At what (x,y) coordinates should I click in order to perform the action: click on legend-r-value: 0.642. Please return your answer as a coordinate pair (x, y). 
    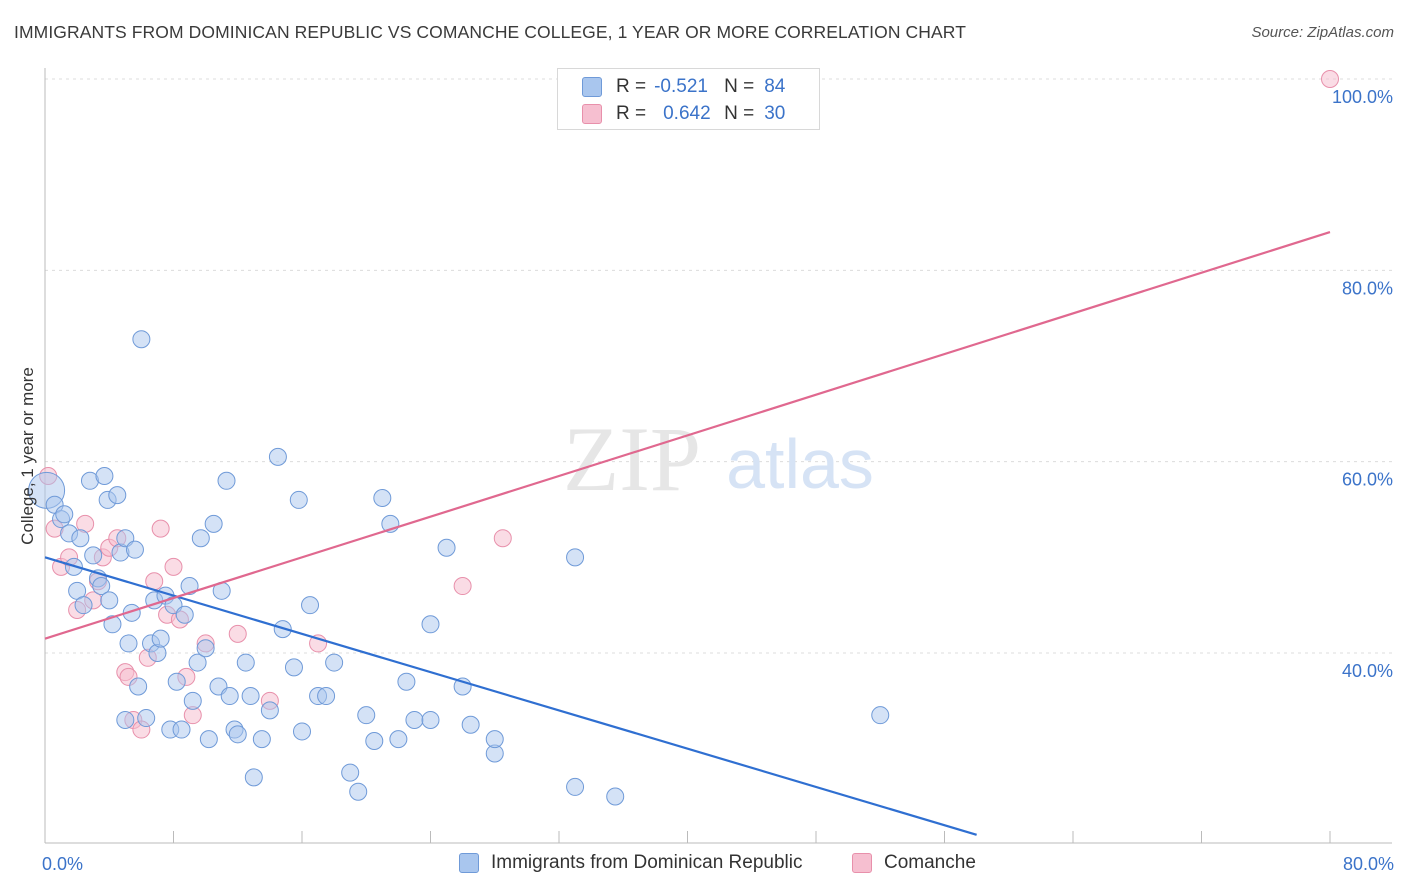
    Looking at the image, I should click on (687, 113).